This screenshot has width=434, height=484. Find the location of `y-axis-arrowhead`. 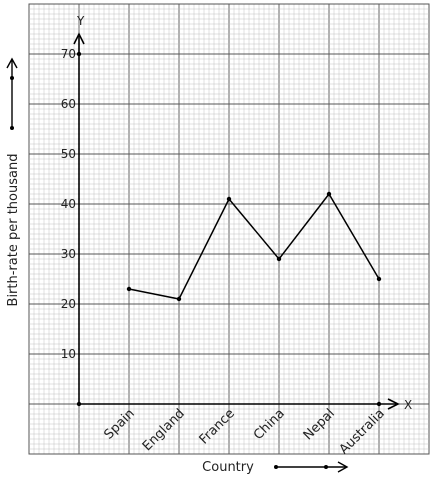

y-axis-arrowhead is located at coordinates (79, 38).